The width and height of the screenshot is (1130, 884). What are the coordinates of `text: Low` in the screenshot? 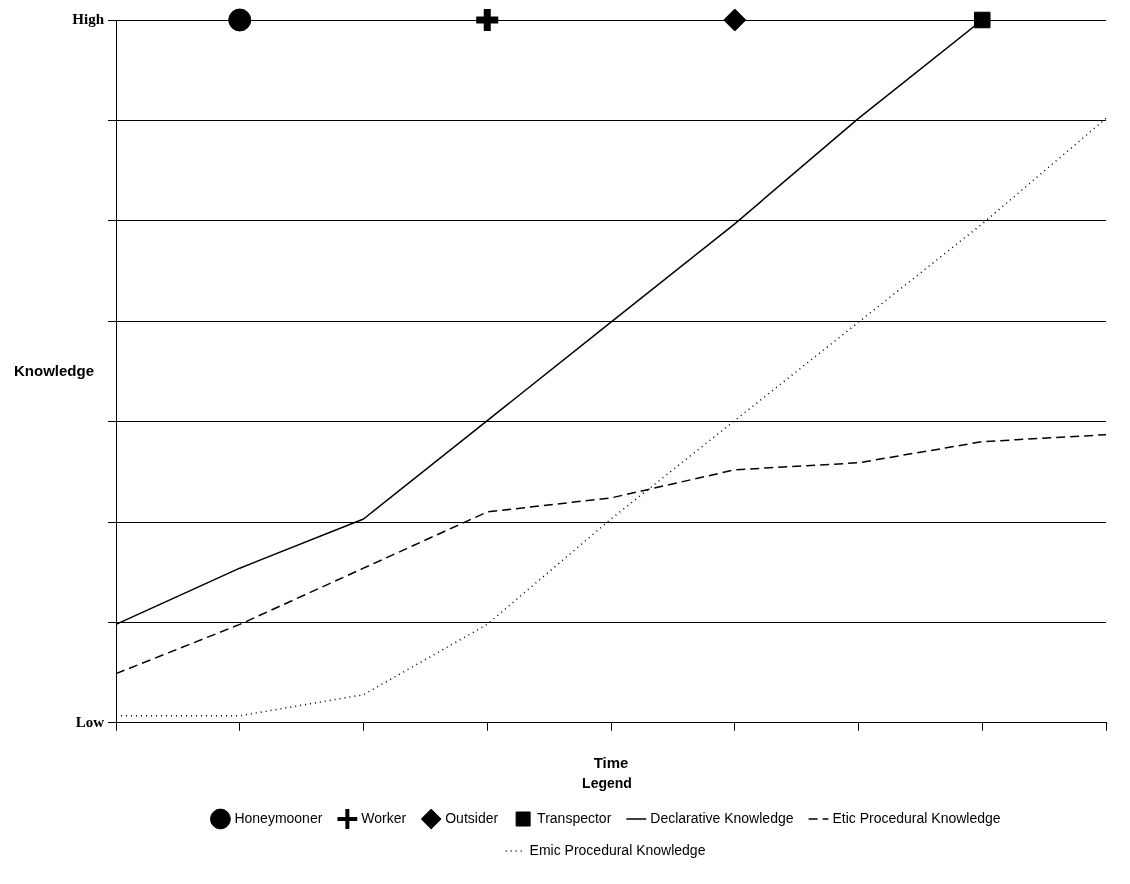 It's located at (90, 721).